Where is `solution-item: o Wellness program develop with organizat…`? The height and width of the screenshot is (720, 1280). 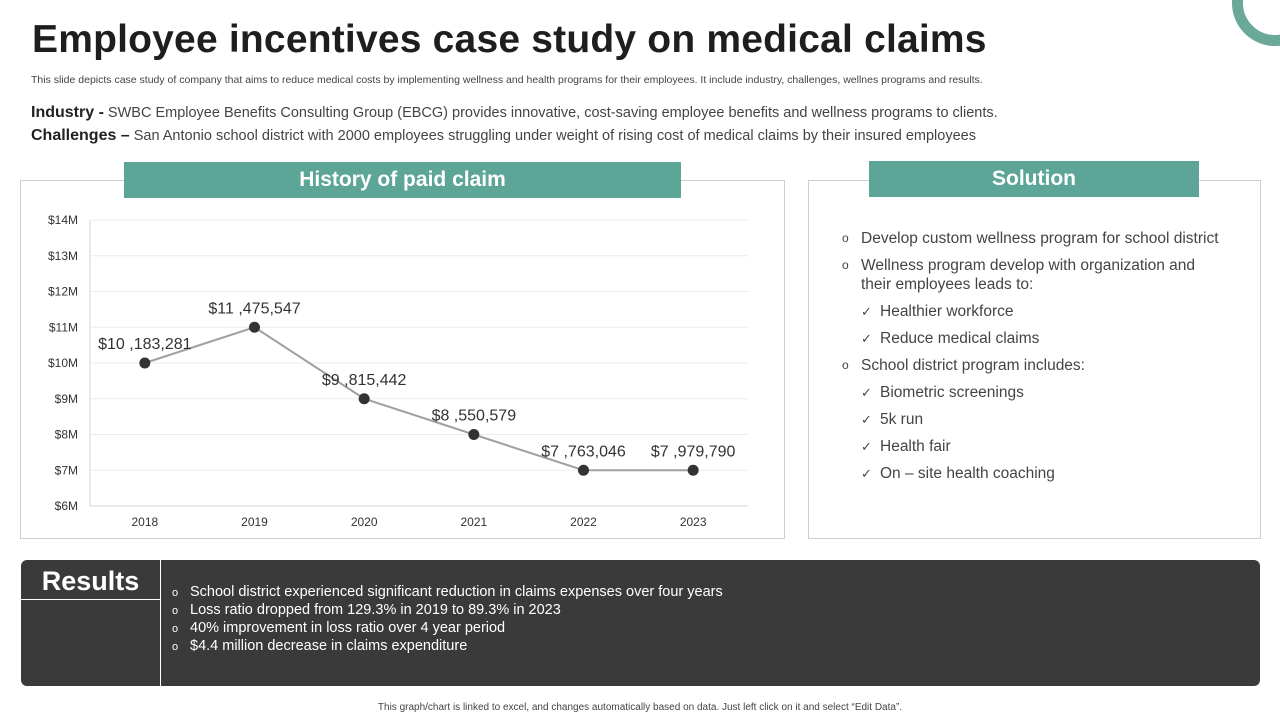 solution-item: o Wellness program develop with organizat… is located at coordinates (1032, 275).